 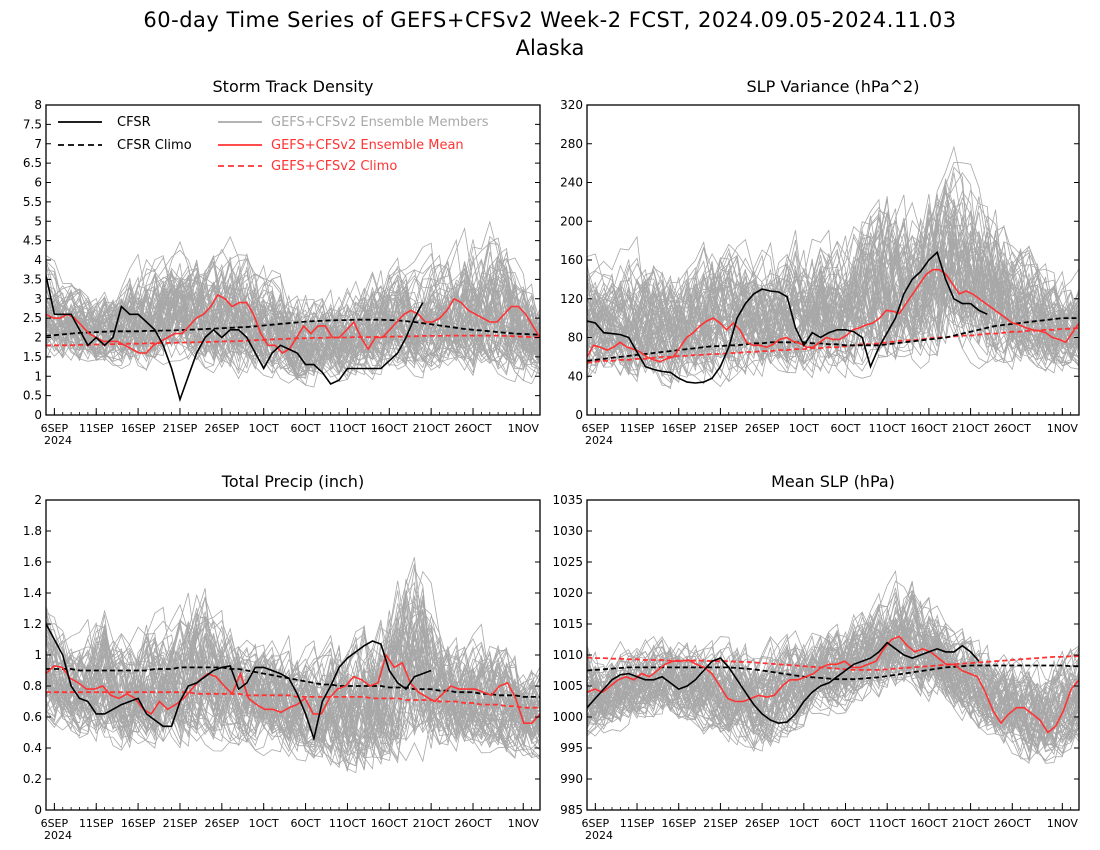 What do you see at coordinates (292, 481) in the screenshot?
I see `panel-title: Total Precip (inch)` at bounding box center [292, 481].